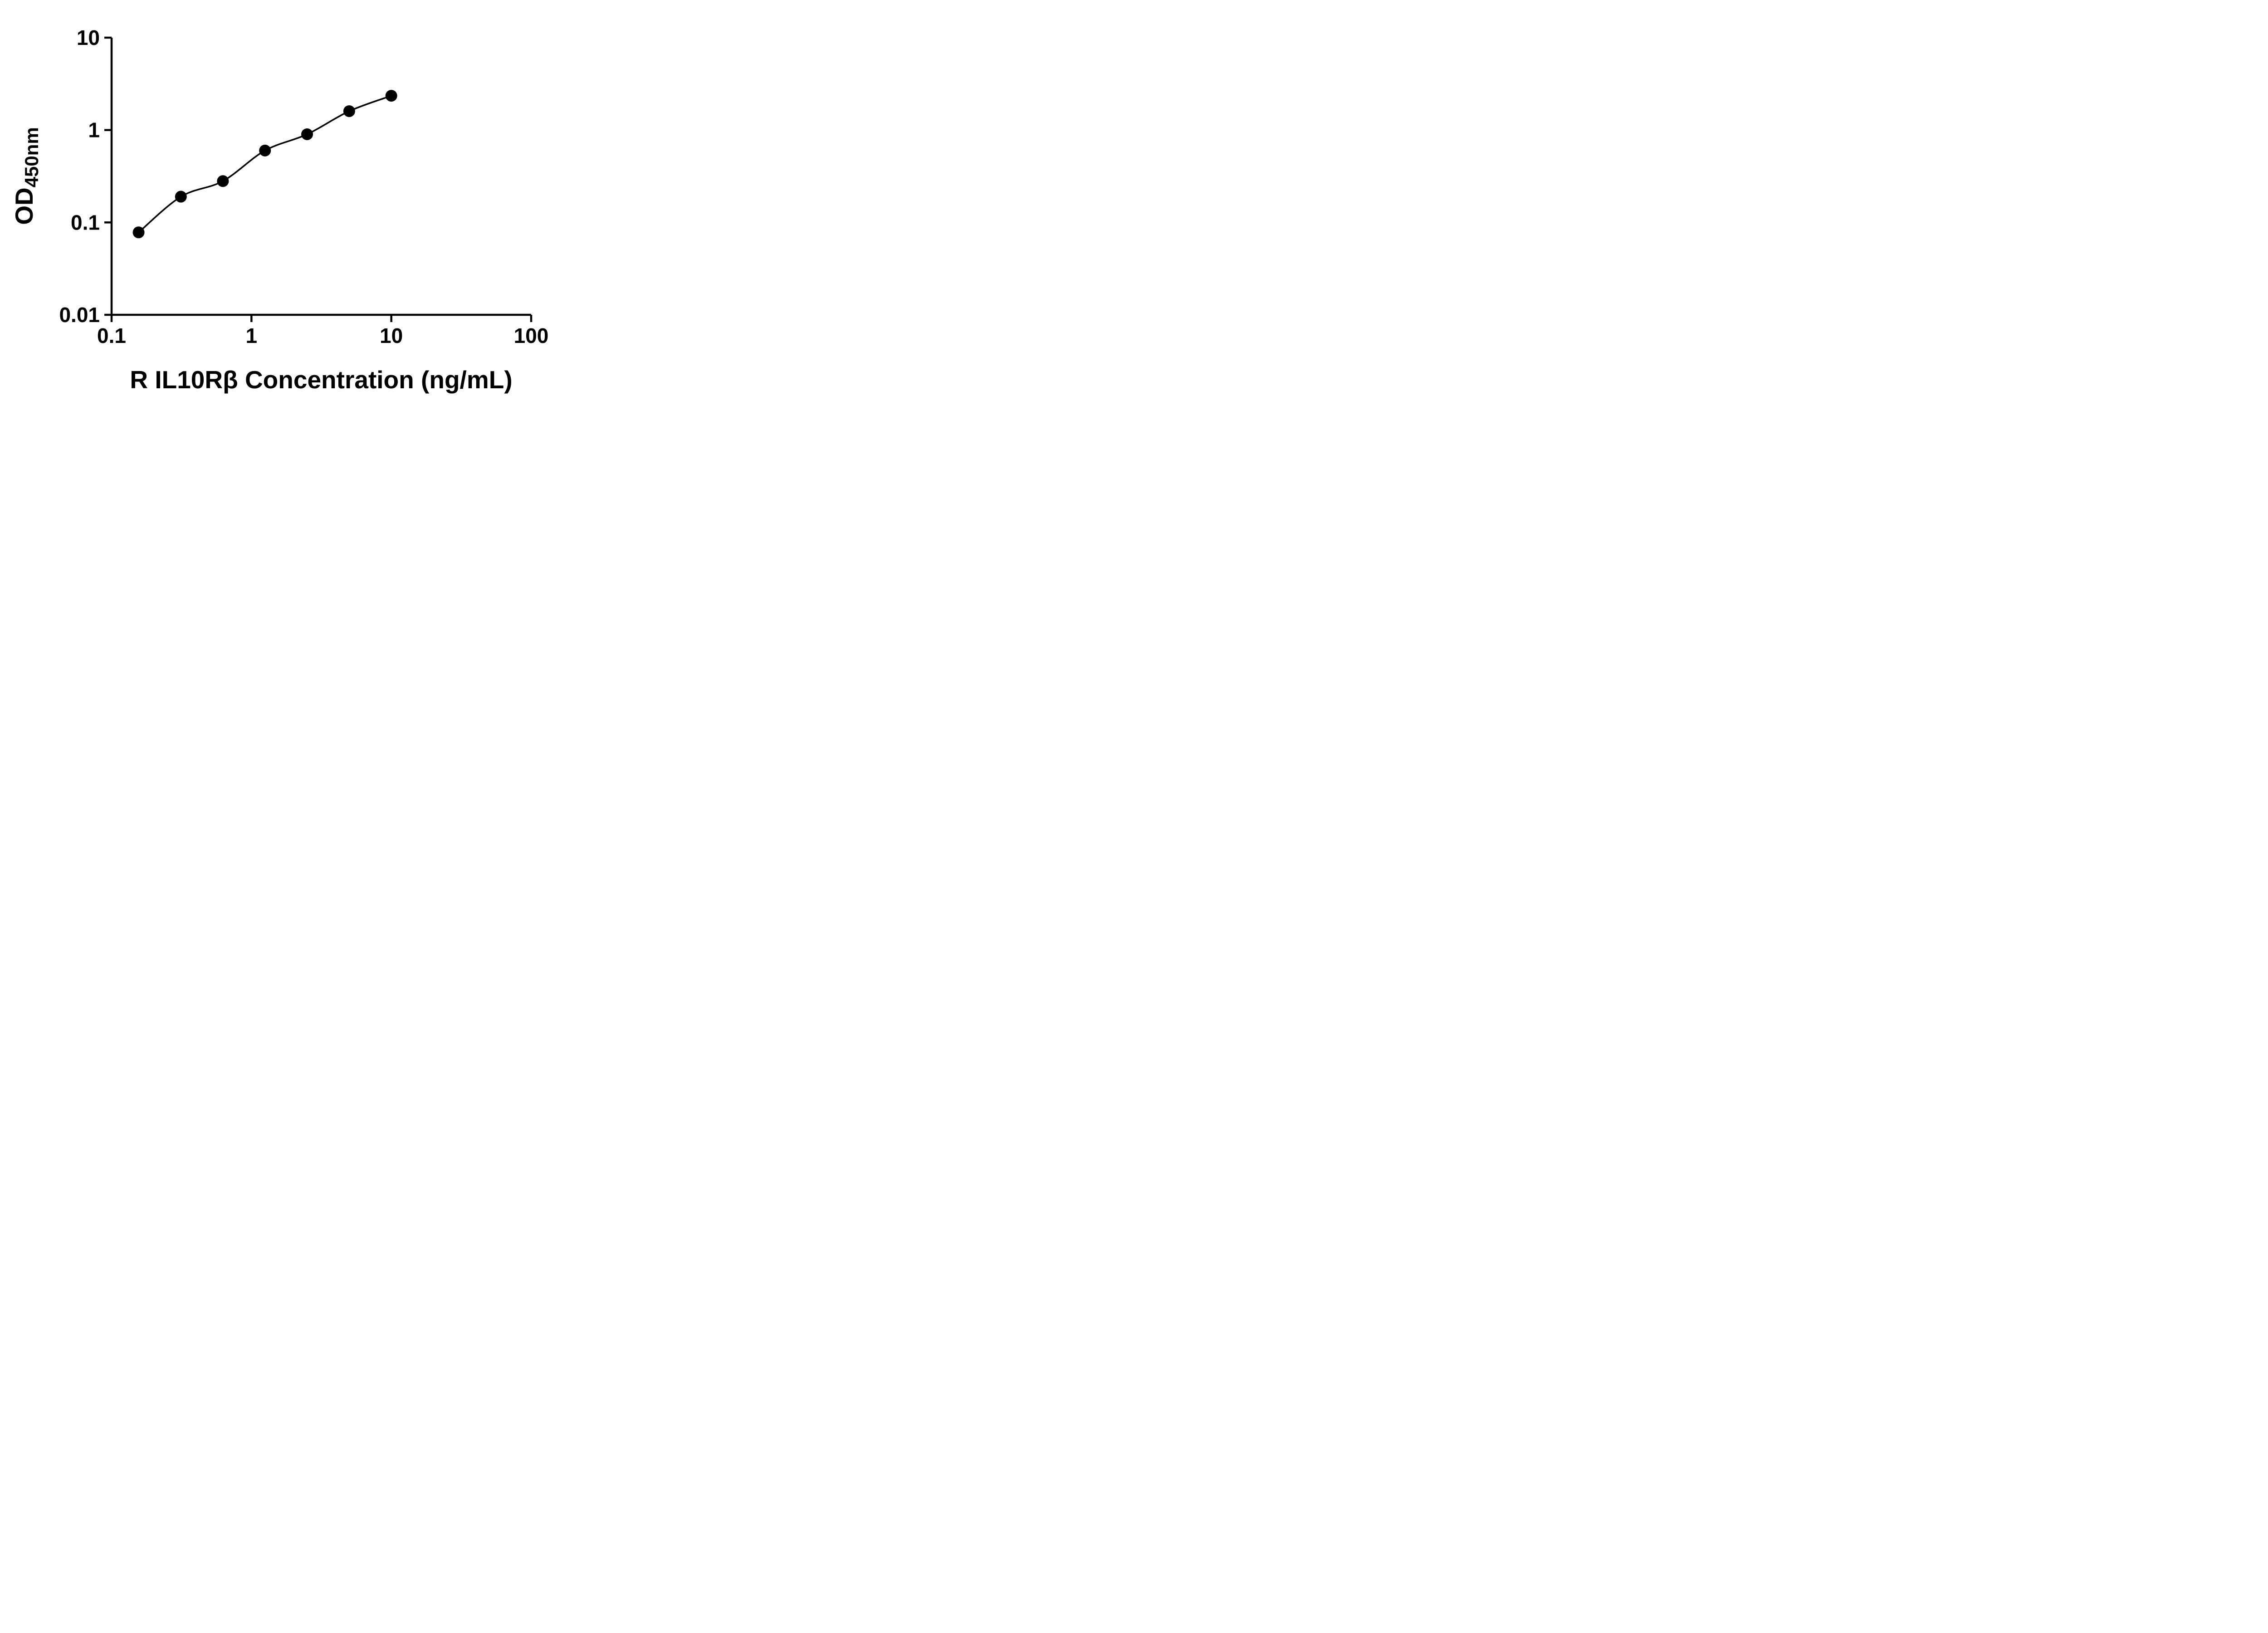 The image size is (2268, 1633). Describe the element at coordinates (89, 37) in the screenshot. I see `y-axis-tick-label: 10` at that location.